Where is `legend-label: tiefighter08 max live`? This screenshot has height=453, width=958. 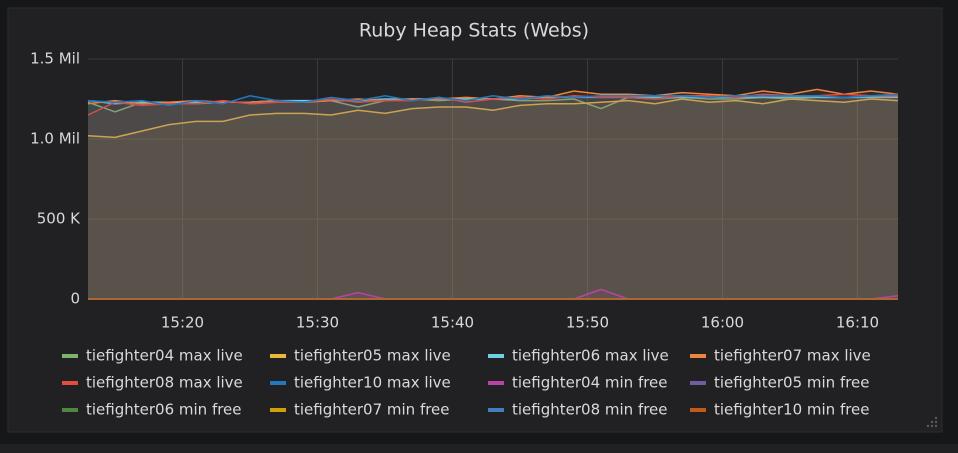 legend-label: tiefighter08 max live is located at coordinates (164, 383).